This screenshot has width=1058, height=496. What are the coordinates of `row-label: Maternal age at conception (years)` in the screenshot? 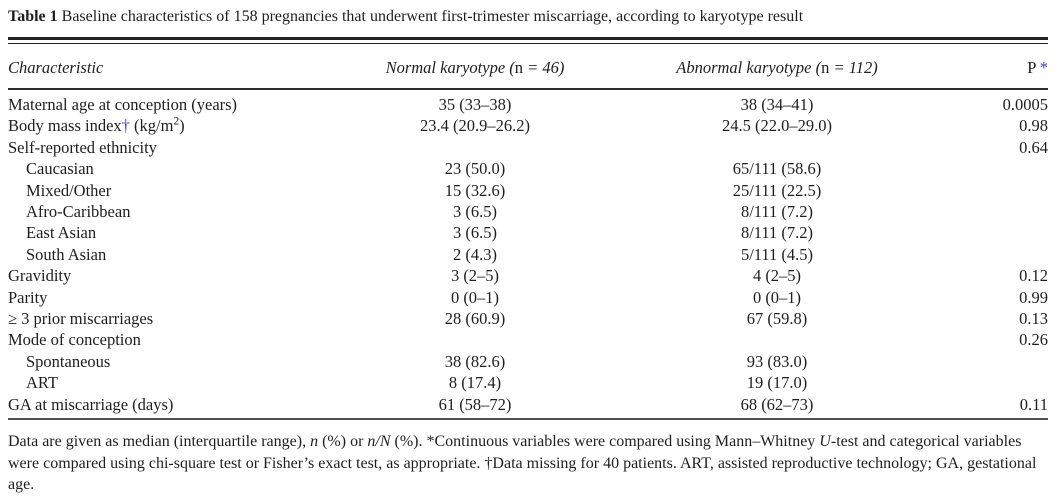 It's located at (123, 104).